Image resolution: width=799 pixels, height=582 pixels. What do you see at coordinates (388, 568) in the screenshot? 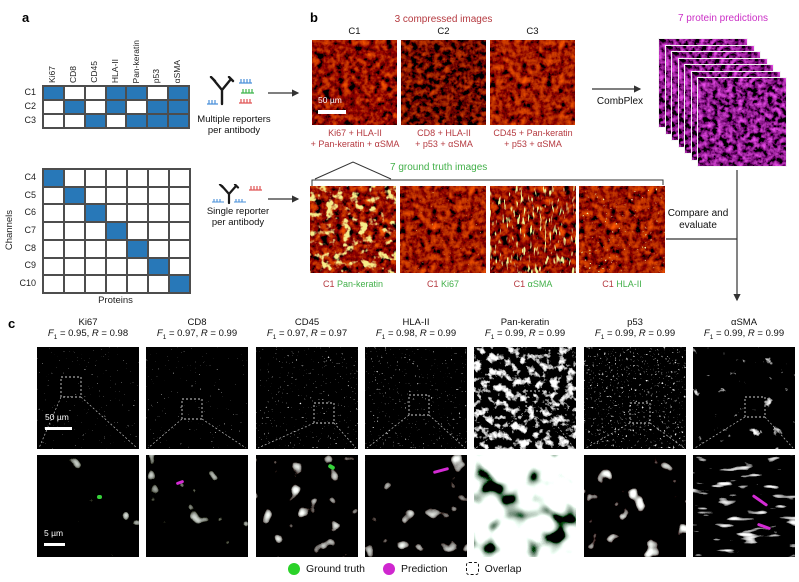
I see `prediction-dot-icon` at bounding box center [388, 568].